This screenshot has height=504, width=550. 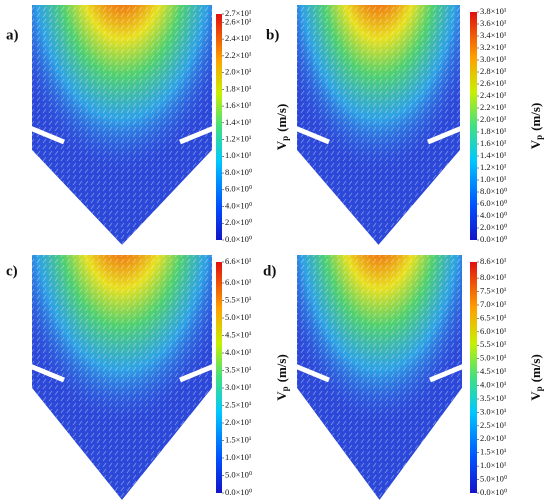 I want to click on panel-label: d), so click(x=269, y=271).